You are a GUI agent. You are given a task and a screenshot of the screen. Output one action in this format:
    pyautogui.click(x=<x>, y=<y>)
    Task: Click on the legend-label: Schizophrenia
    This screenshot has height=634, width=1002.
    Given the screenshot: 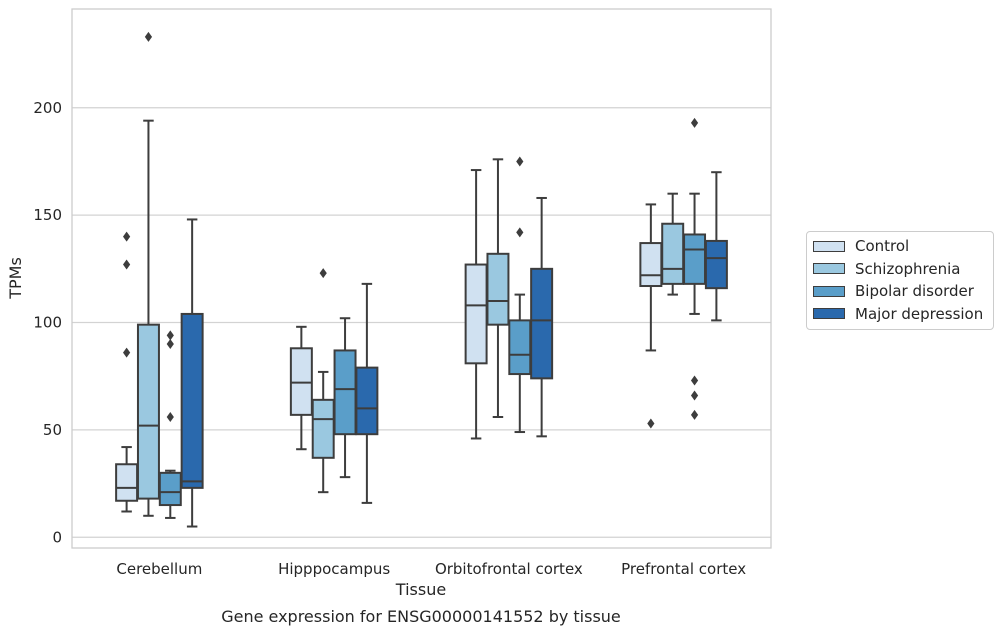 What is the action you would take?
    pyautogui.click(x=908, y=268)
    